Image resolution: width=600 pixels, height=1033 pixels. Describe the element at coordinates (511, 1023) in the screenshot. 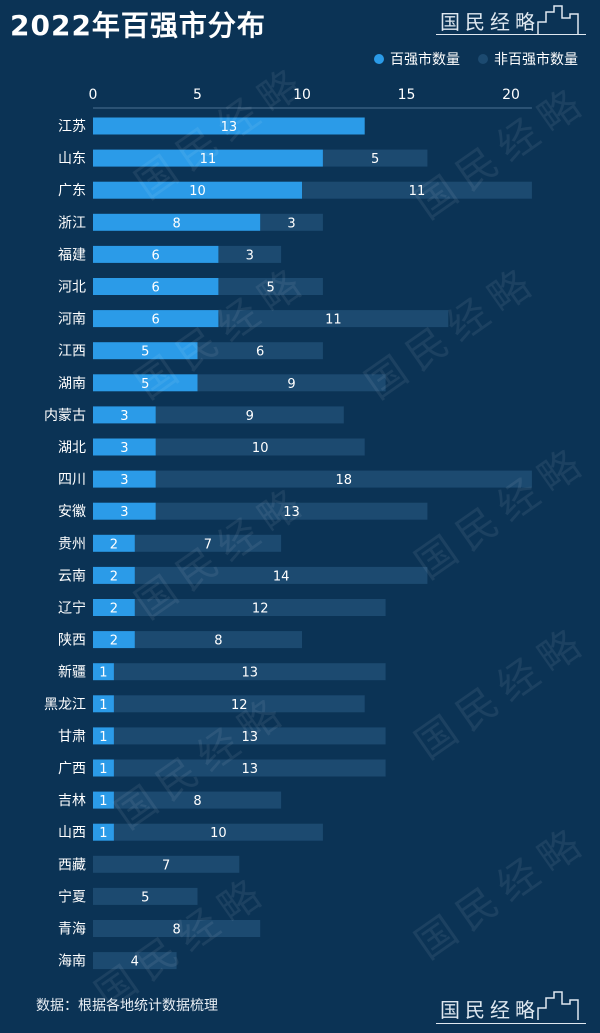

I see `footer-brand-underline` at that location.